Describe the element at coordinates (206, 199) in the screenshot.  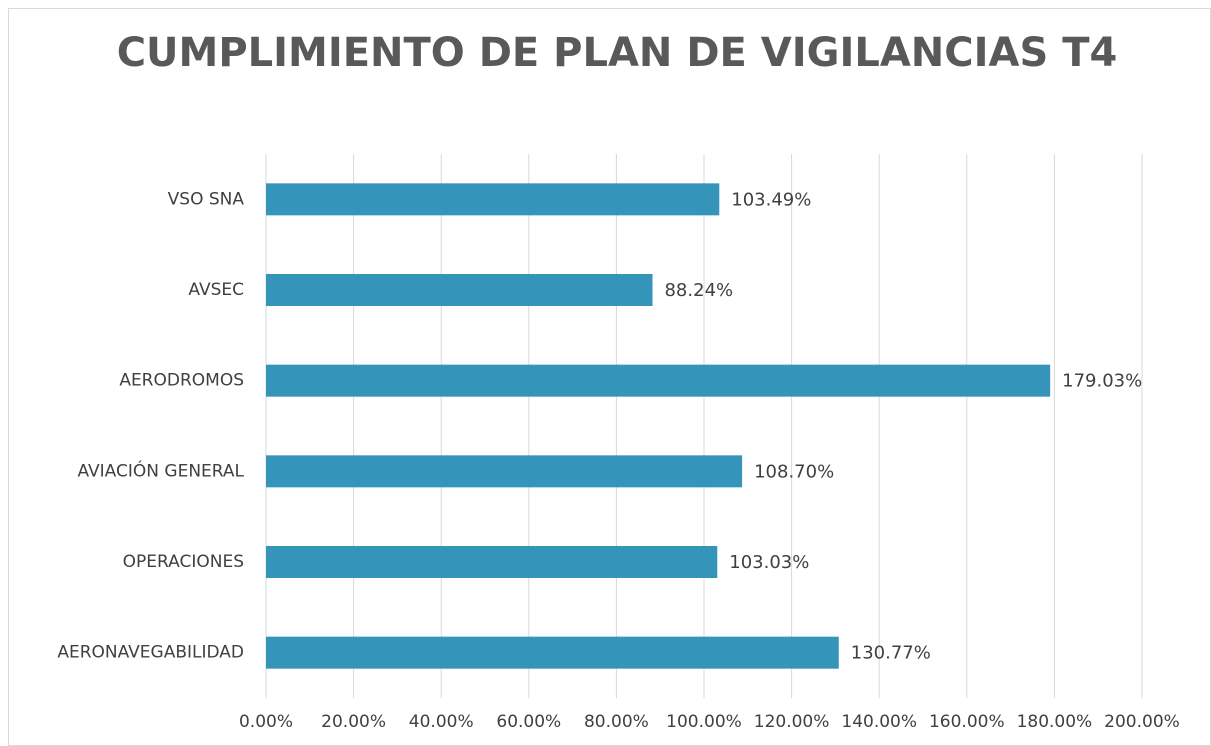
I see `y-tick-label: VSO SNA` at that location.